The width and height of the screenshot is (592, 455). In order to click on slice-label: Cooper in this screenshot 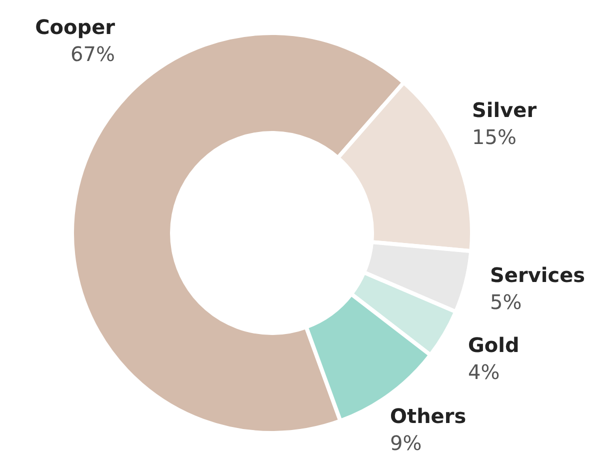, I will do `click(75, 27)`.